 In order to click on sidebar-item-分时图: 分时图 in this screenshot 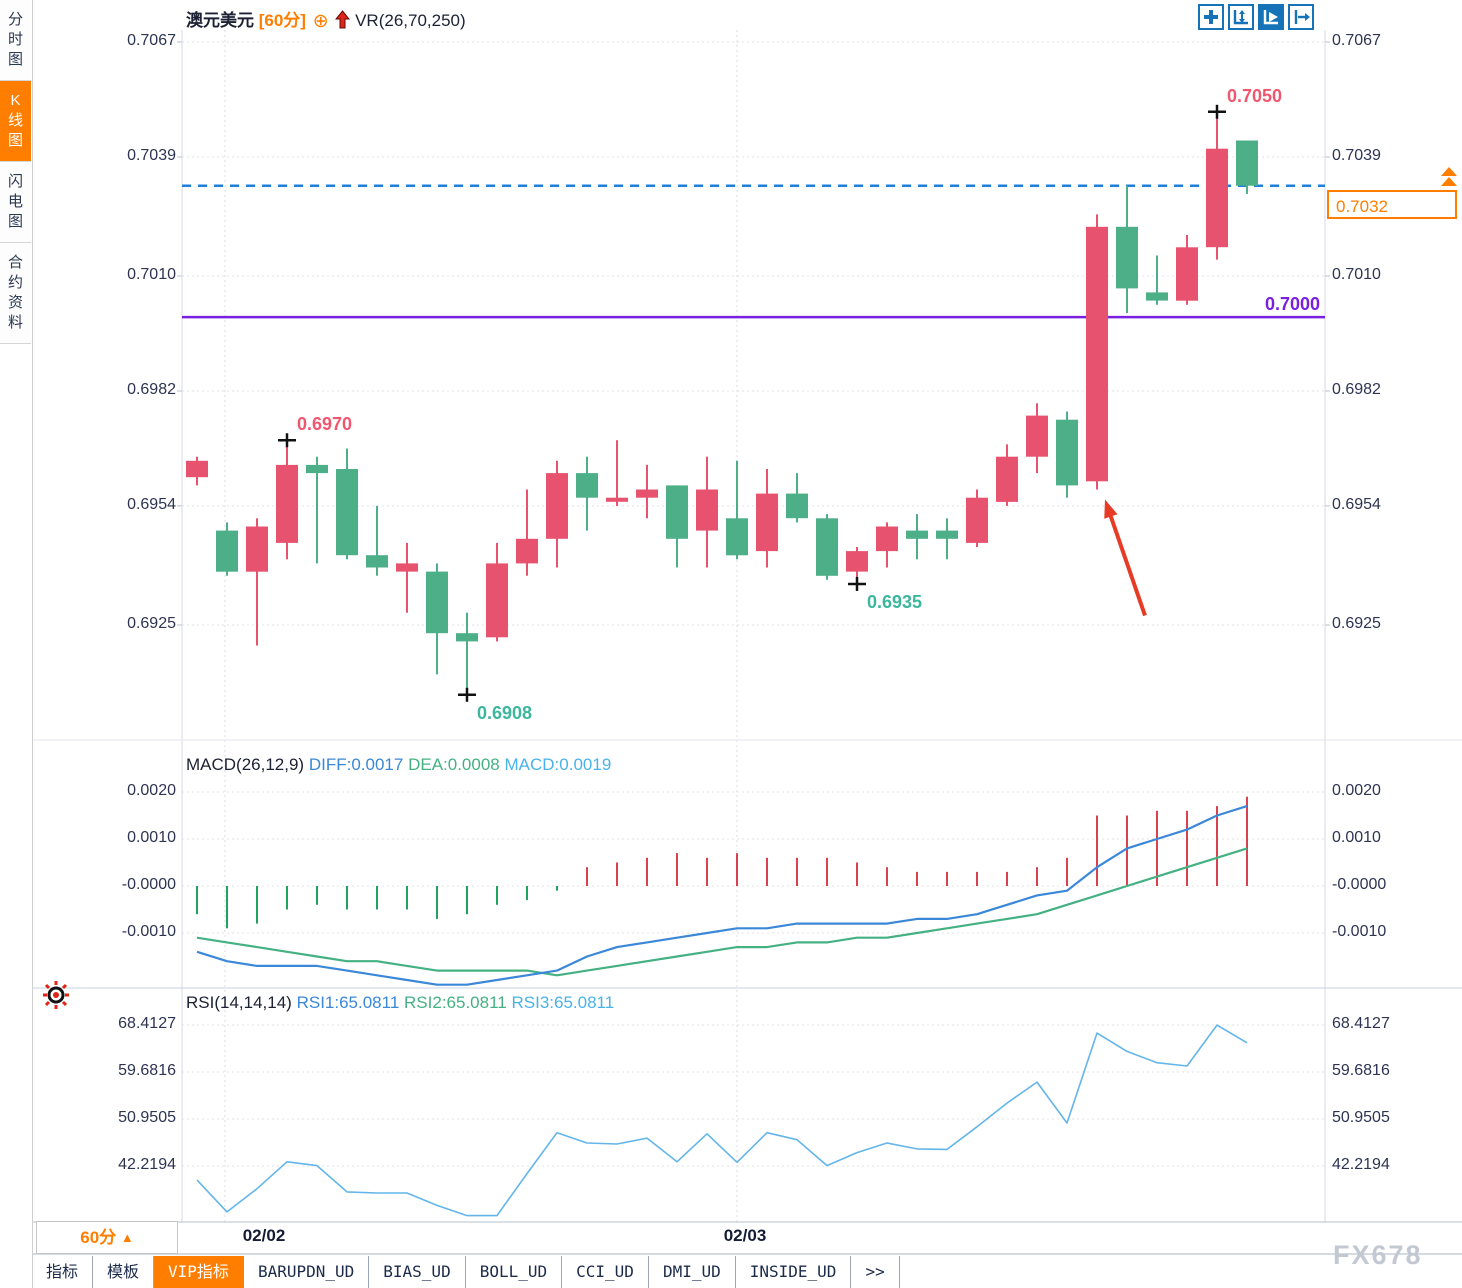, I will do `click(15, 40)`.